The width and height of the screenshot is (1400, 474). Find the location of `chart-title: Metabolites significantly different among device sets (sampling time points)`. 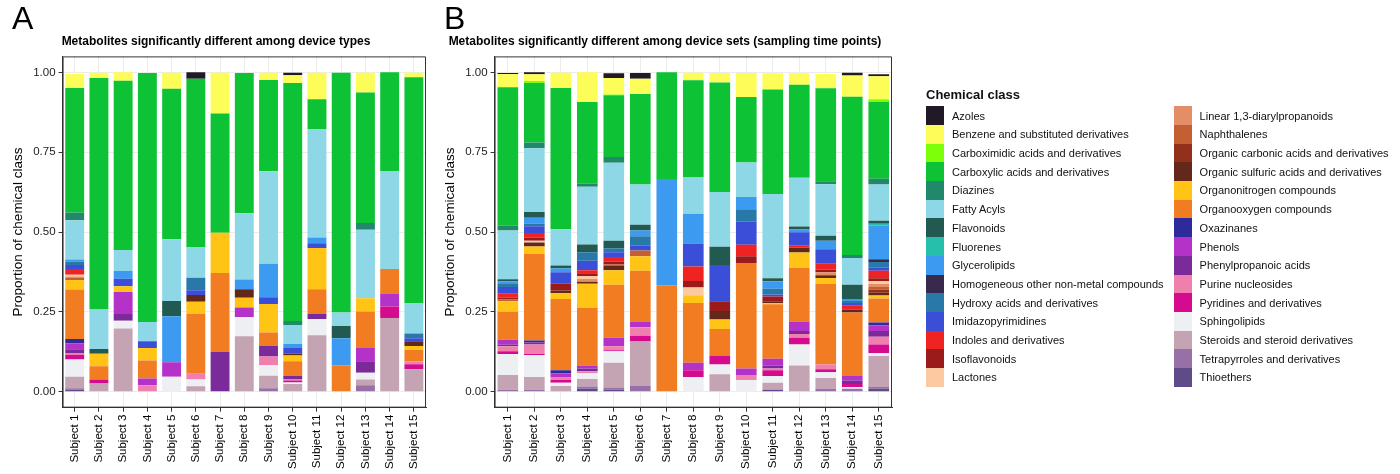

chart-title: Metabolites significantly different among device sets (sampling time points) is located at coordinates (665, 40).